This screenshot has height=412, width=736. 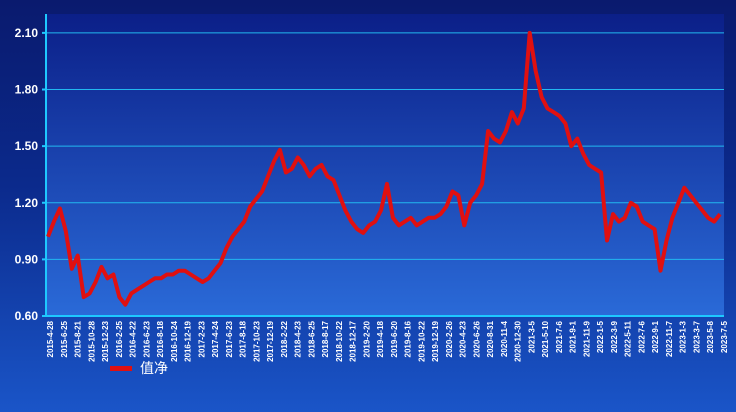 I want to click on x-tick-label: 2017-4-24, so click(x=215, y=338).